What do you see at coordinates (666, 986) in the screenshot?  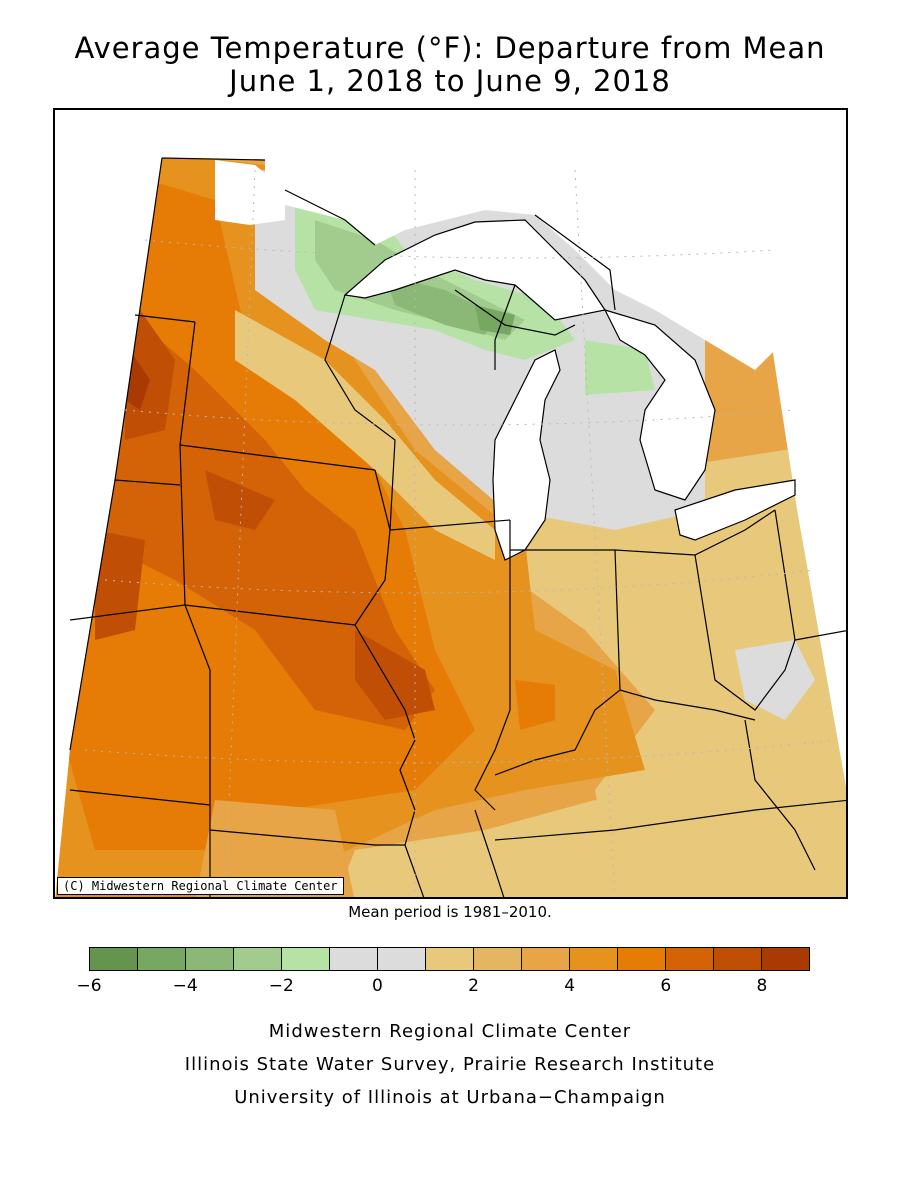 I see `legend-tick-label: 6` at bounding box center [666, 986].